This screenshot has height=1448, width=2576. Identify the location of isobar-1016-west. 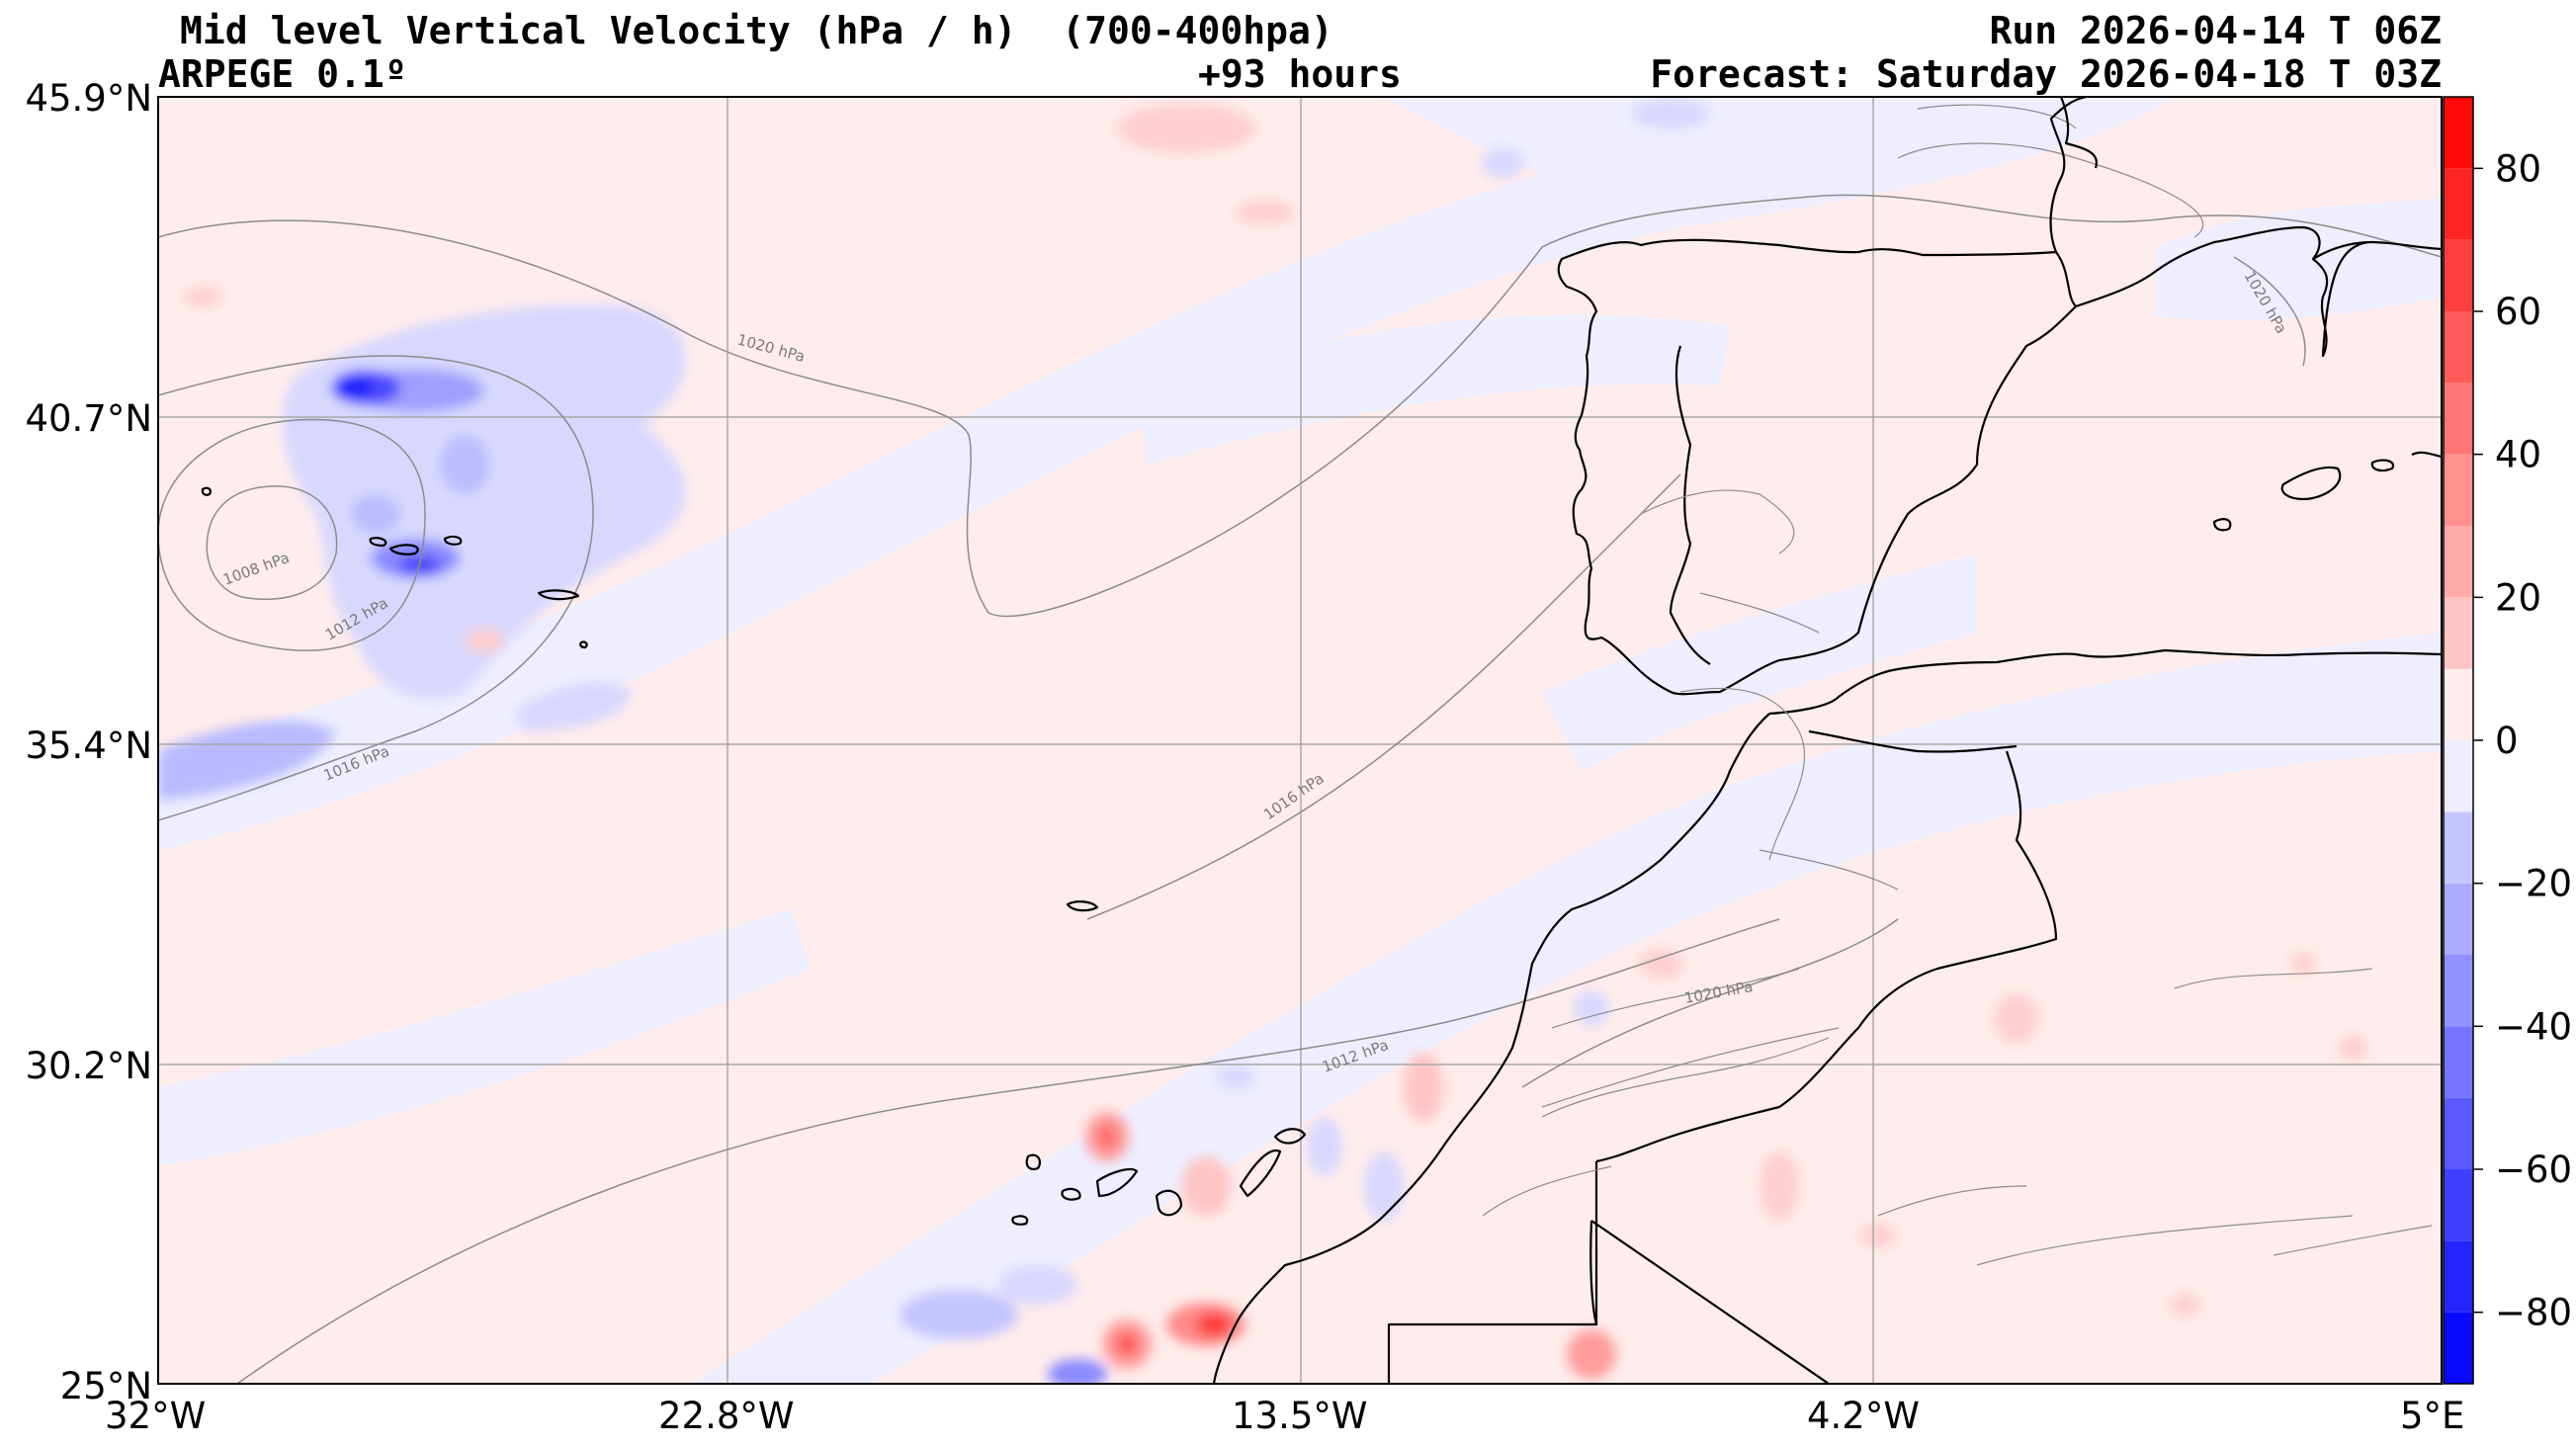
(376, 588).